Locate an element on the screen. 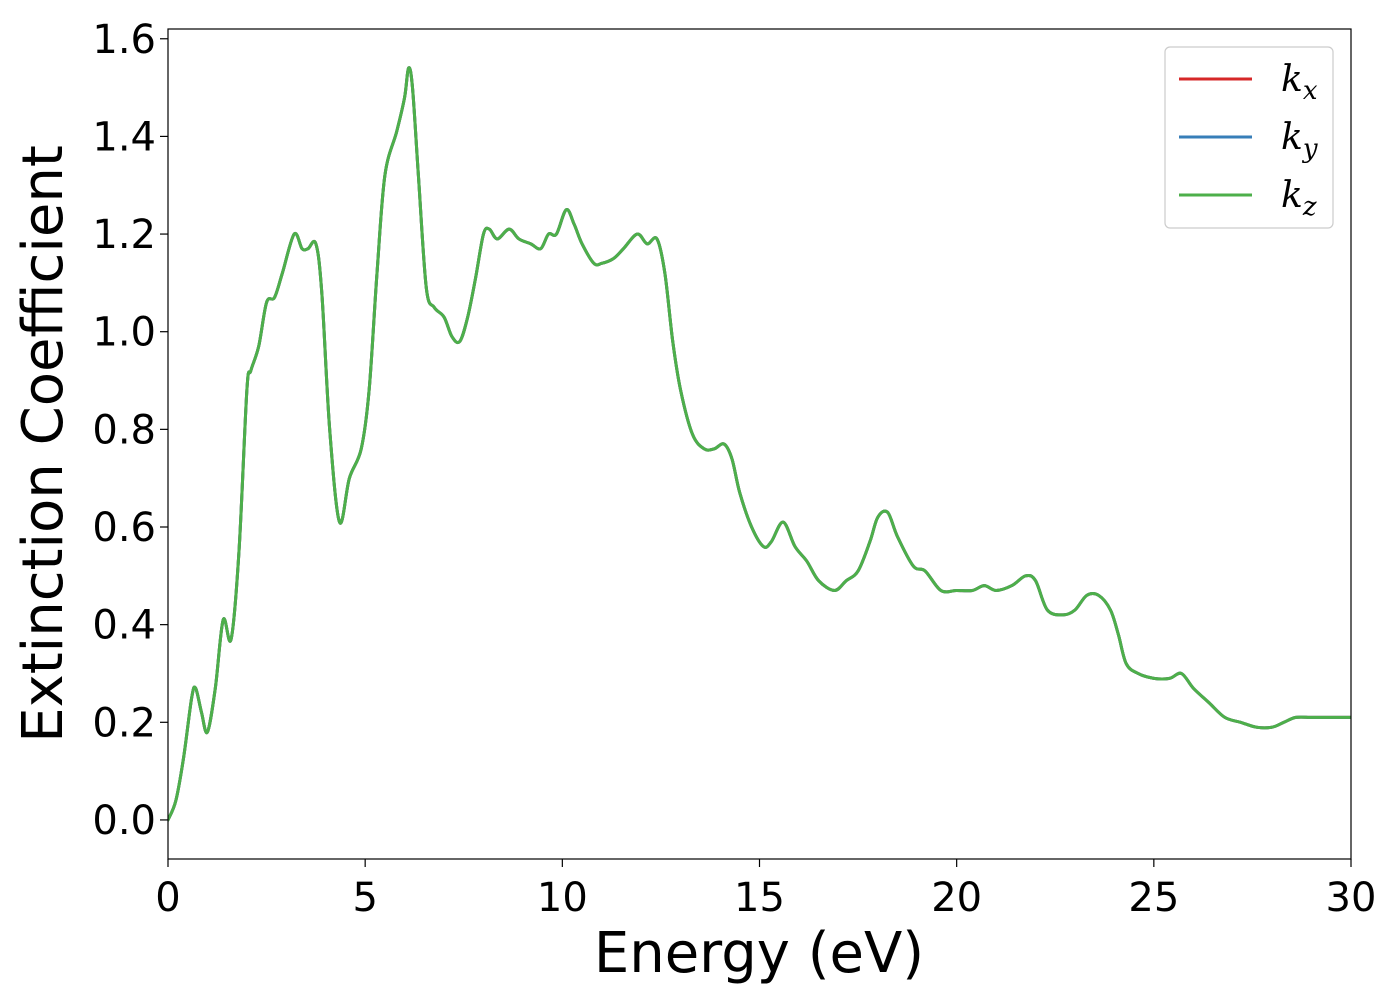 The width and height of the screenshot is (1400, 1000). x-tick-label: 30 is located at coordinates (1351, 898).